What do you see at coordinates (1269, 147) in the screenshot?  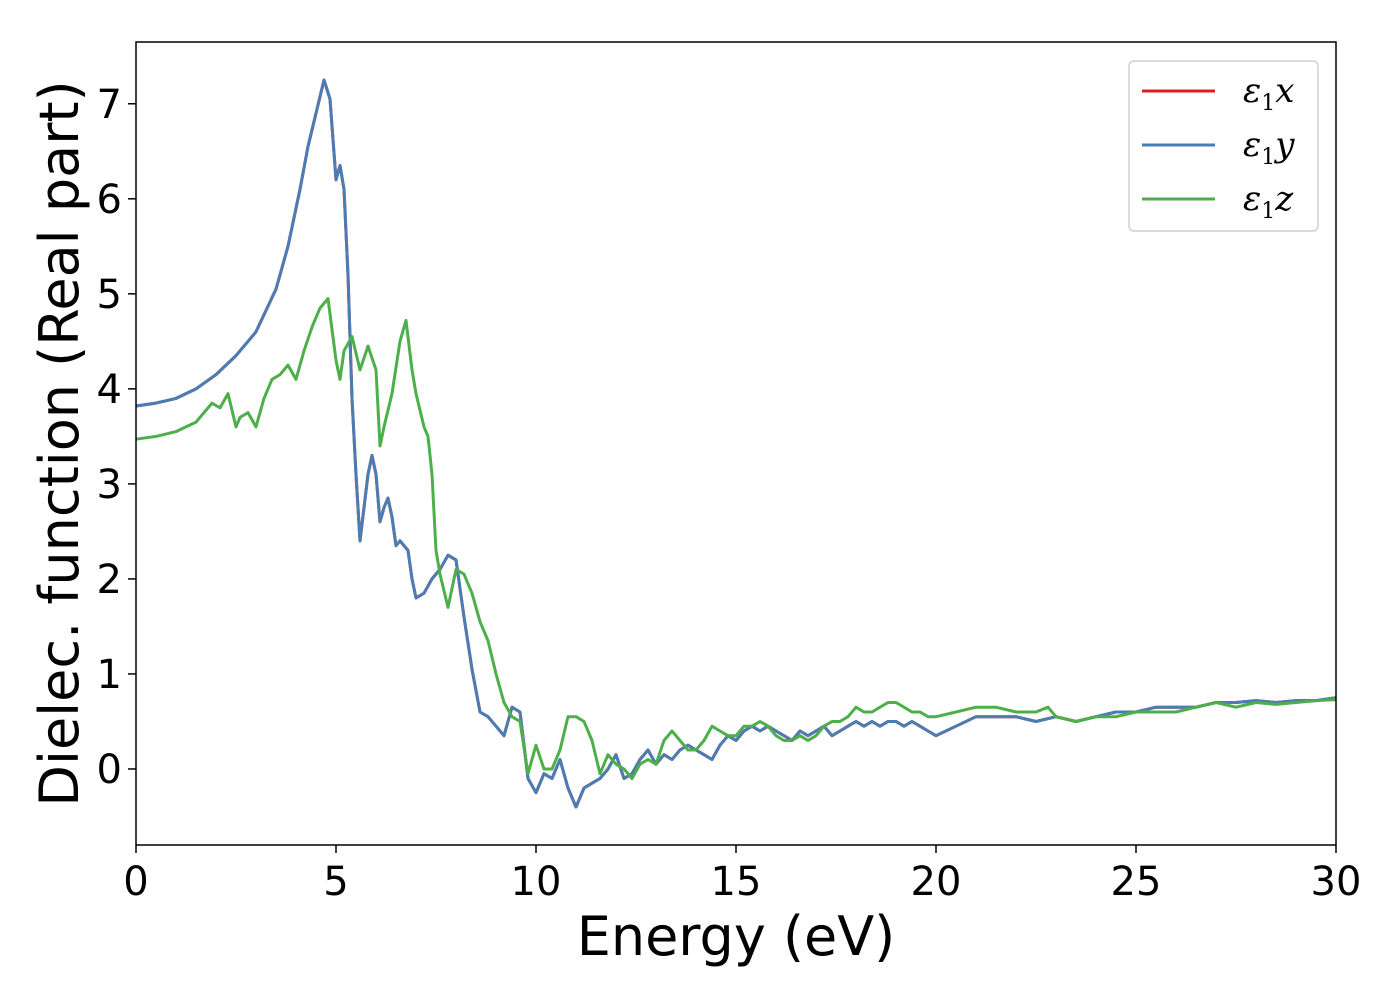 I see `legend-label-y: ε1y` at bounding box center [1269, 147].